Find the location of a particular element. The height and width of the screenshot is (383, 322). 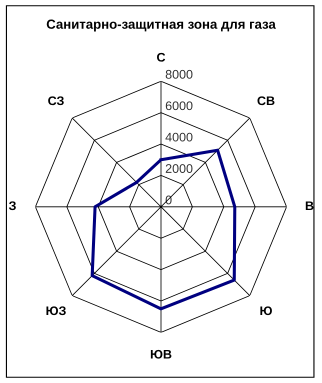

y-tick-label: 6000 is located at coordinates (179, 105).